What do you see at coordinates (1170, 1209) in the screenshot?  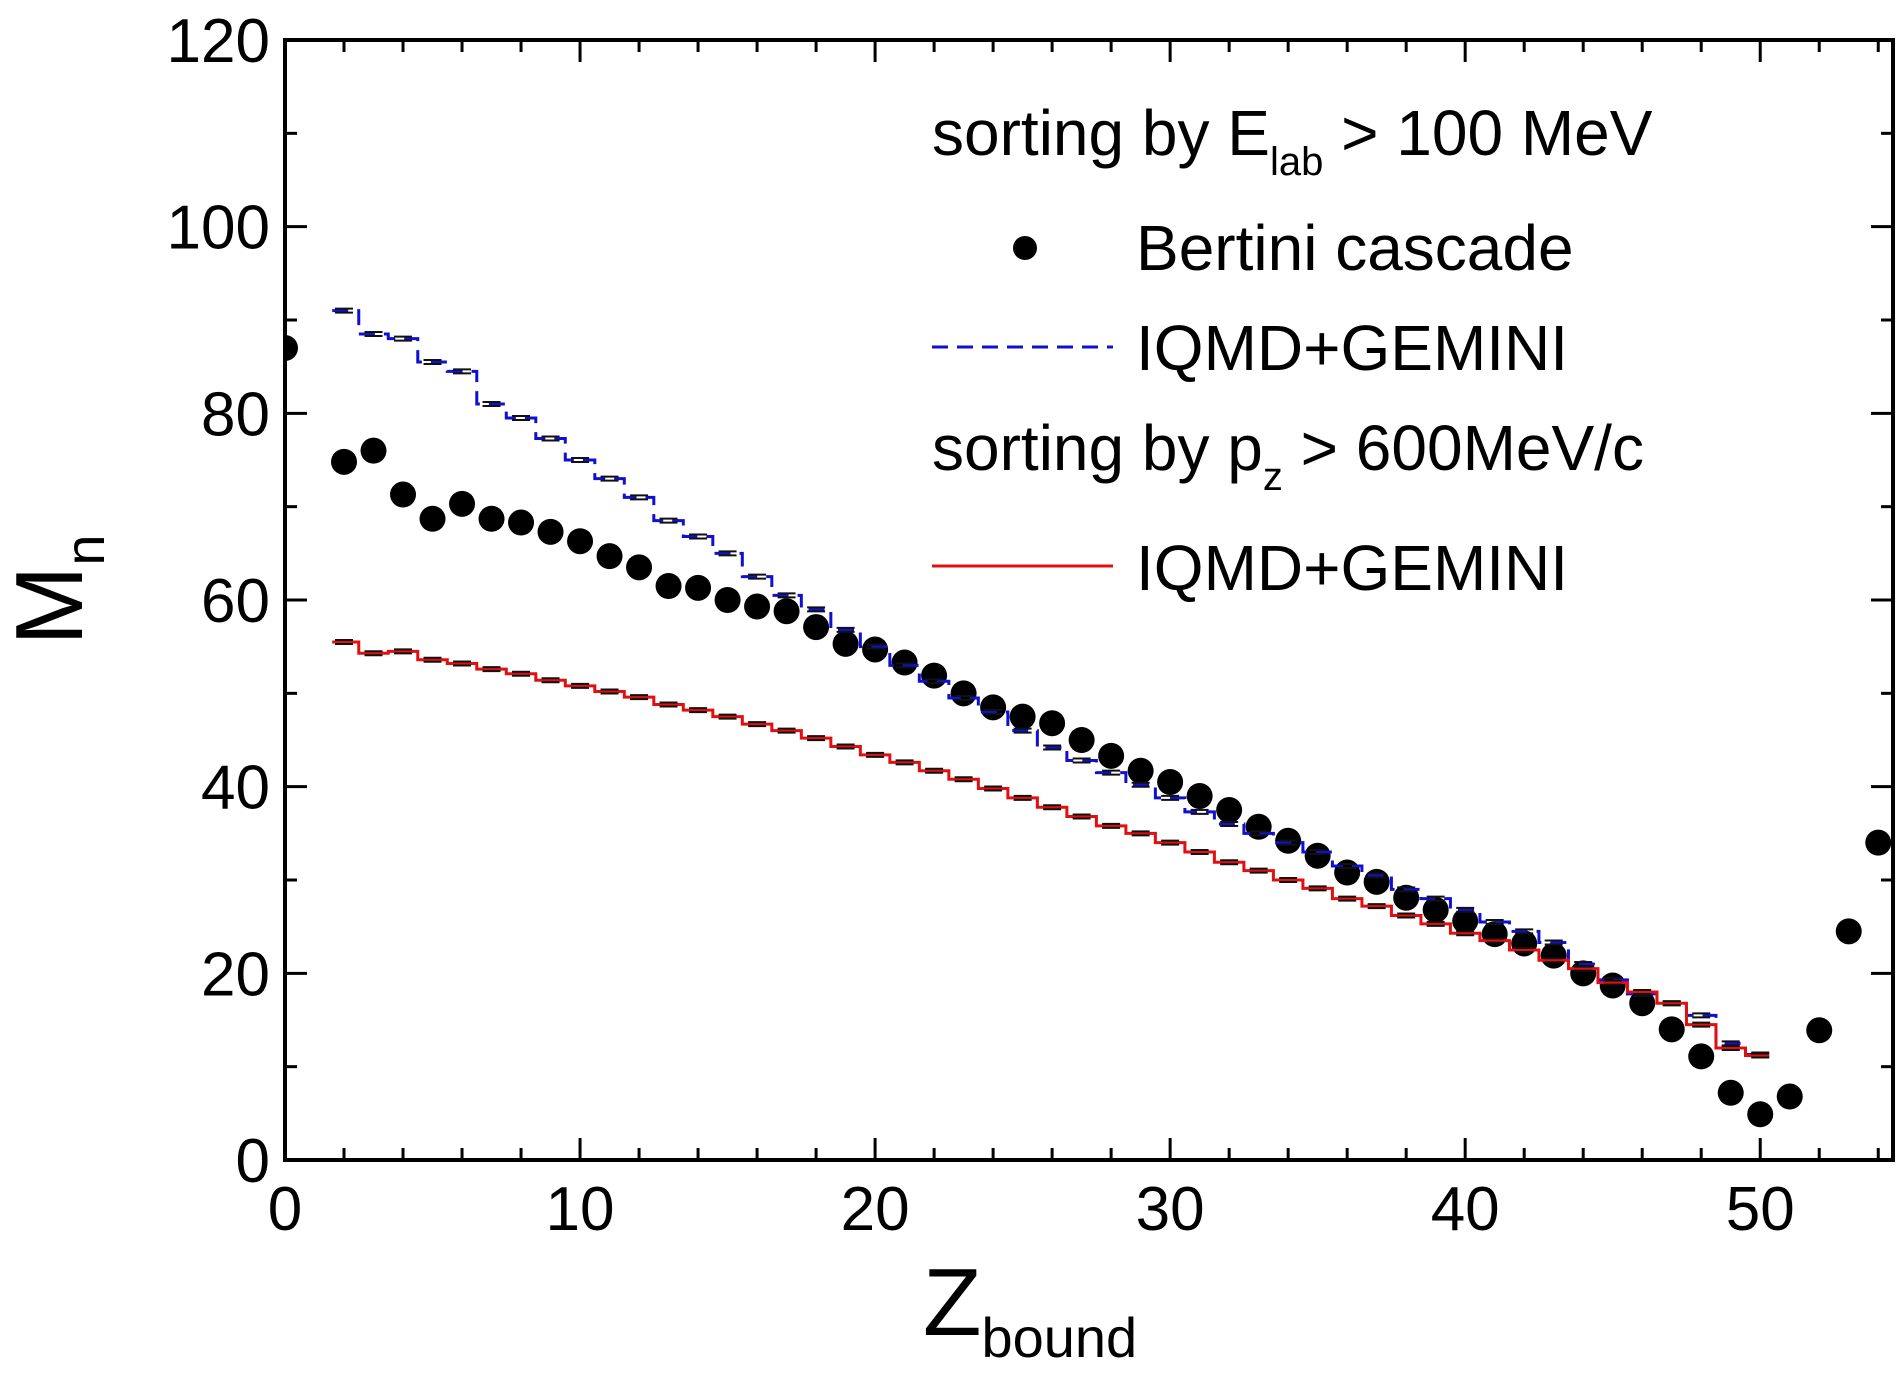 I see `x-tick-label: 30` at bounding box center [1170, 1209].